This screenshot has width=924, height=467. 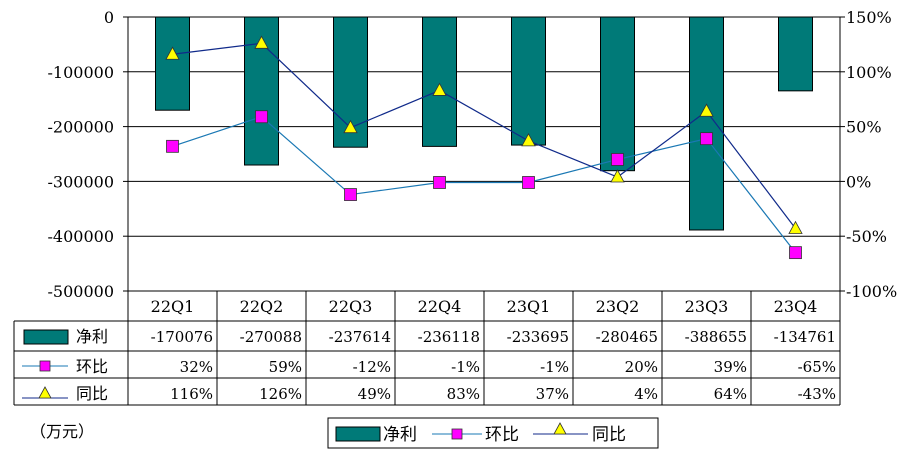 I want to click on table-row-label: 净利, so click(x=92, y=336).